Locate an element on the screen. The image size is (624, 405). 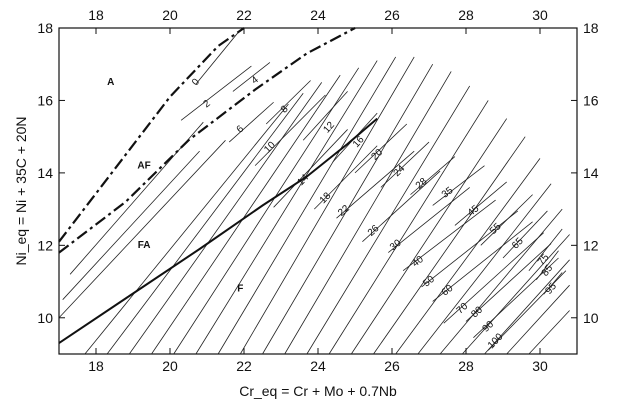
x-tick-label-bottom-30: 30 is located at coordinates (540, 366).